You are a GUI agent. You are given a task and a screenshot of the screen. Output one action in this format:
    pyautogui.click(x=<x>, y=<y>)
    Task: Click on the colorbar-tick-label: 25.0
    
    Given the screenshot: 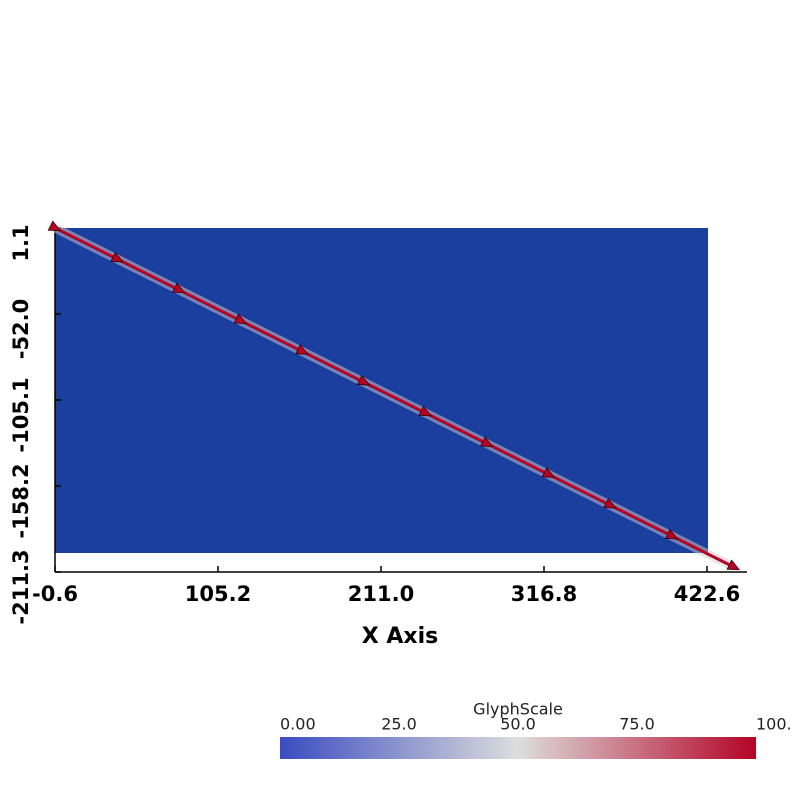 What is the action you would take?
    pyautogui.click(x=399, y=724)
    